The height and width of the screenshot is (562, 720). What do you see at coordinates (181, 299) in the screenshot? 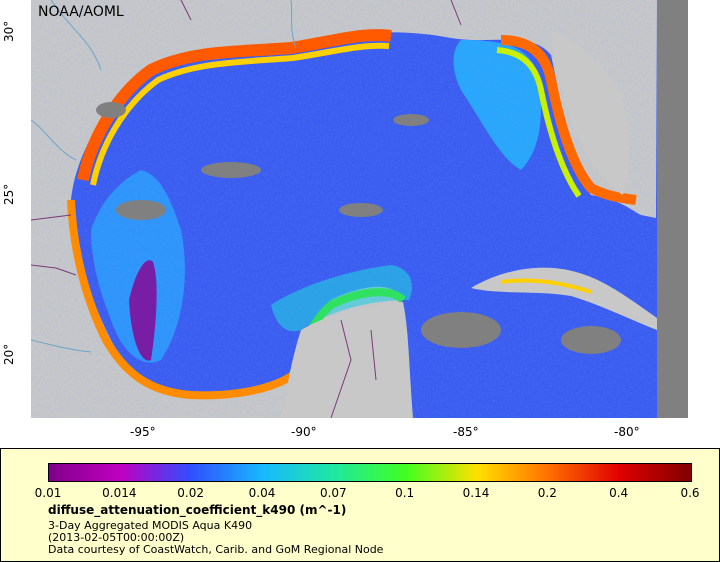
I see `mexico-coast-band` at bounding box center [181, 299].